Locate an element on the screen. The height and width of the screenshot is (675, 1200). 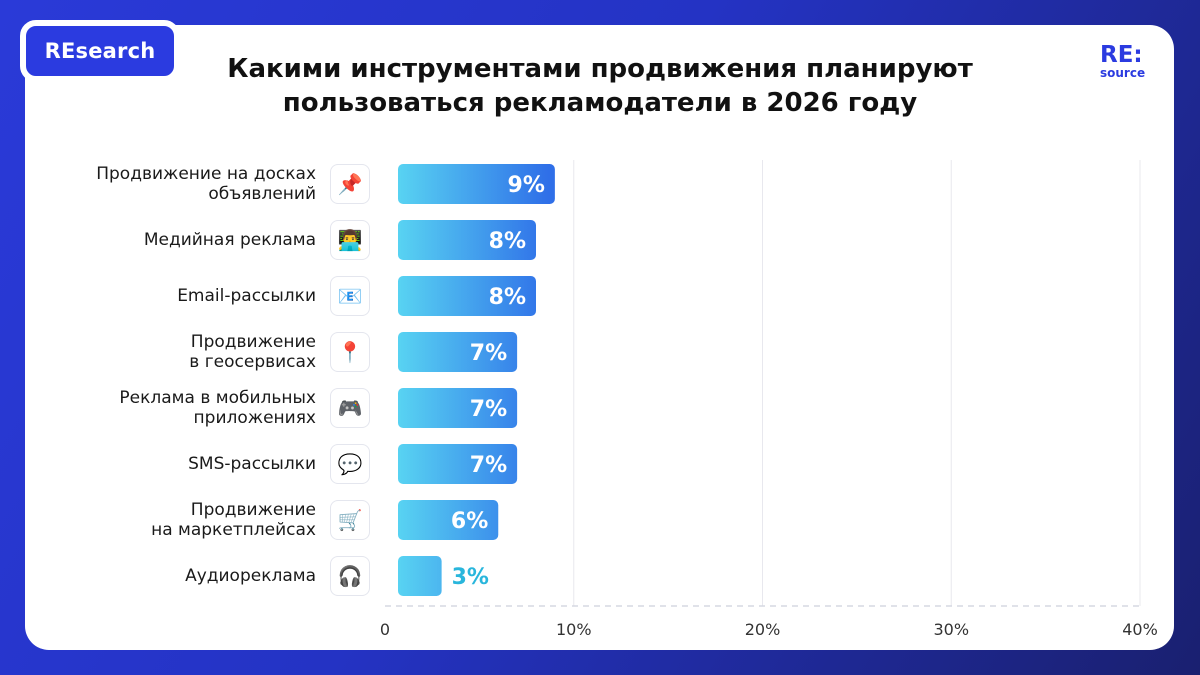
chart-title-line-2: пользоваться рекламодатели в 2026 году is located at coordinates (600, 103).